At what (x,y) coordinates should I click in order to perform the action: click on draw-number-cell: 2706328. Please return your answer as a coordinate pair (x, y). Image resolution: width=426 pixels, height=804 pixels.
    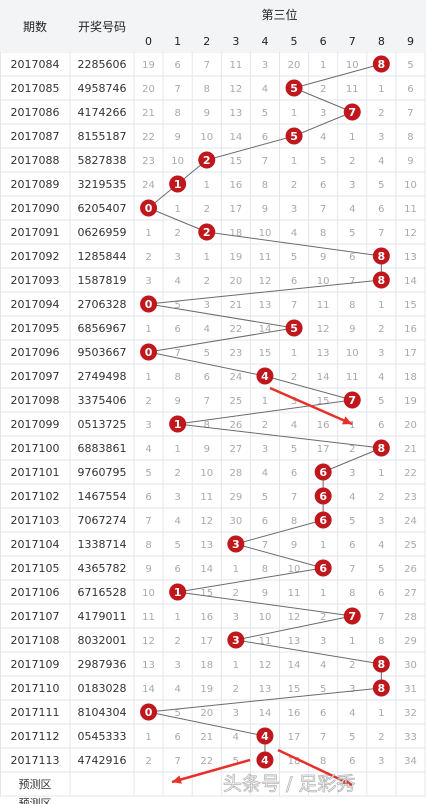
    Looking at the image, I should click on (102, 304).